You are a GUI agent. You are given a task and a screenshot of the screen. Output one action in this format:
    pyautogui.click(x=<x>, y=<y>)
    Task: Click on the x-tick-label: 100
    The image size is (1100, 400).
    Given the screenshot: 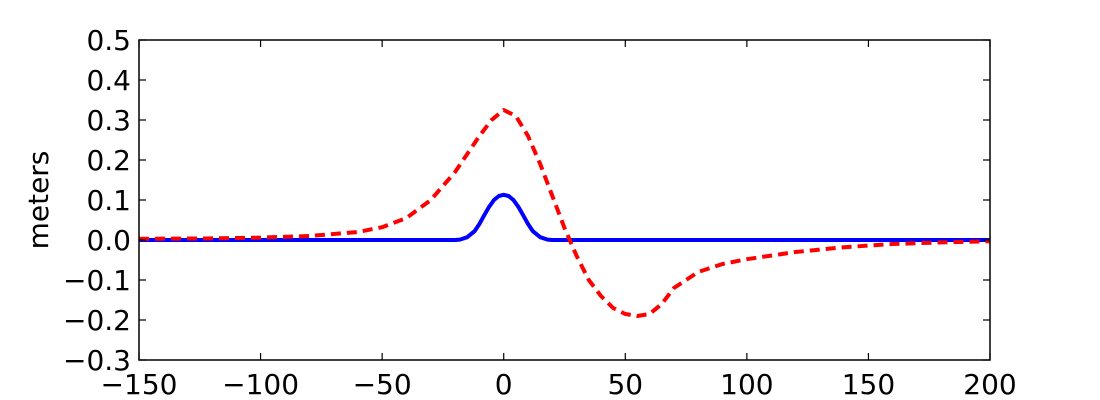 What is the action you would take?
    pyautogui.click(x=746, y=384)
    